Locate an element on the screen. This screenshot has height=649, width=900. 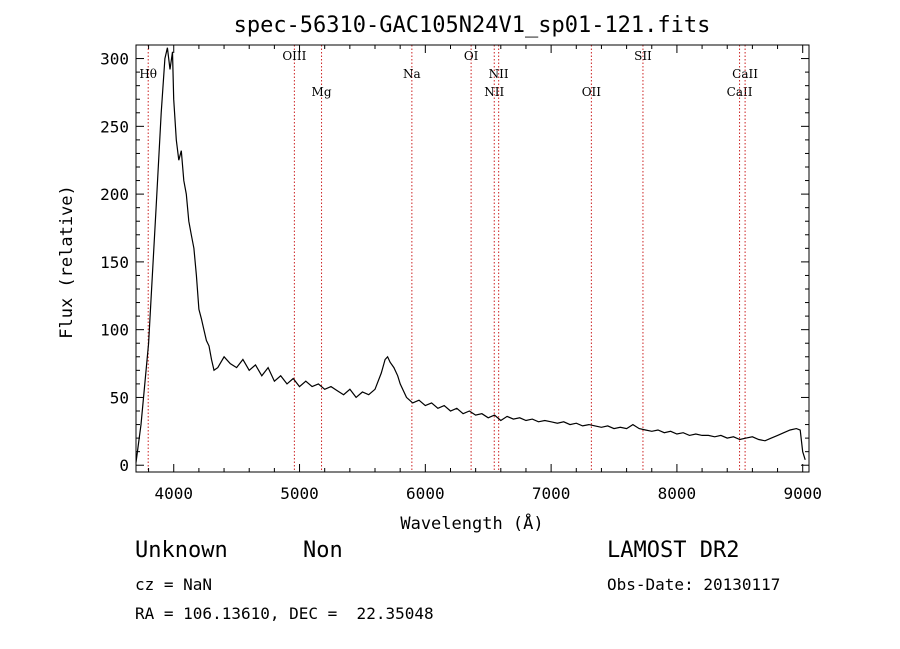
x-tick-label-4: 8000 is located at coordinates (677, 493).